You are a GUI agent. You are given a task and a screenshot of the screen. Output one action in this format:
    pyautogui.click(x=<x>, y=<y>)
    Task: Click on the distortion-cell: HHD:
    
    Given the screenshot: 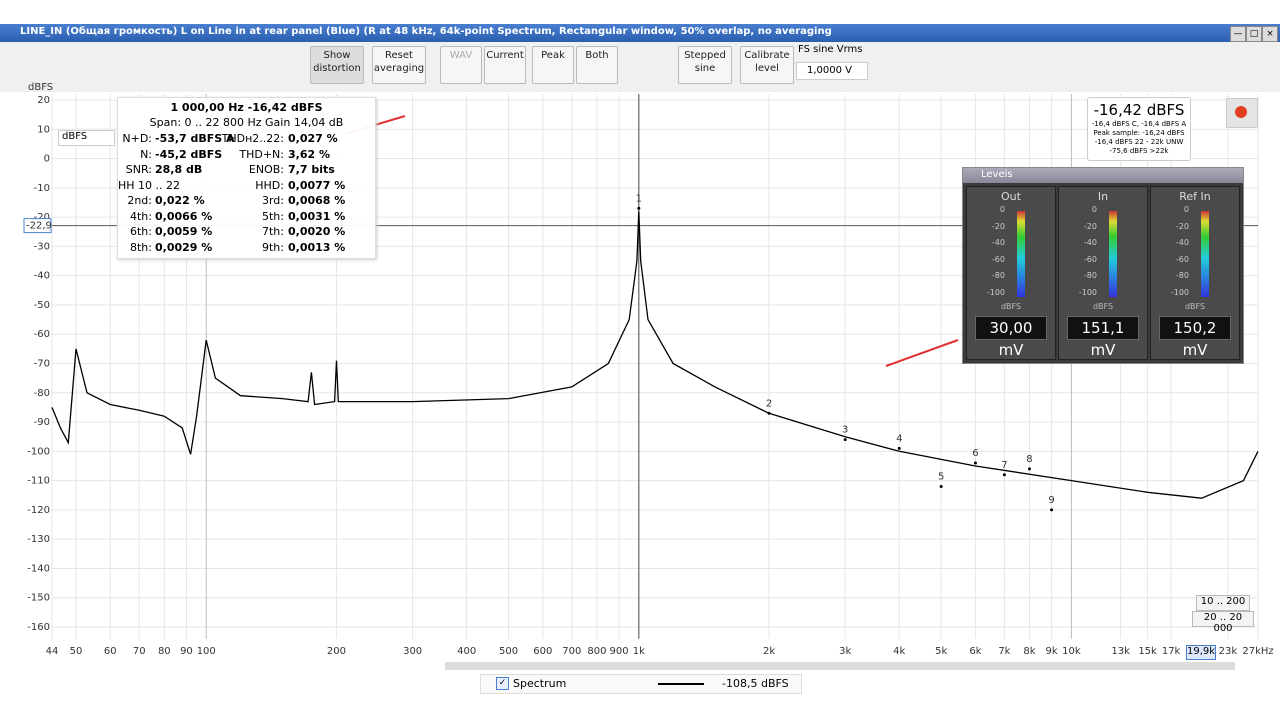 What is the action you would take?
    pyautogui.click(x=269, y=185)
    